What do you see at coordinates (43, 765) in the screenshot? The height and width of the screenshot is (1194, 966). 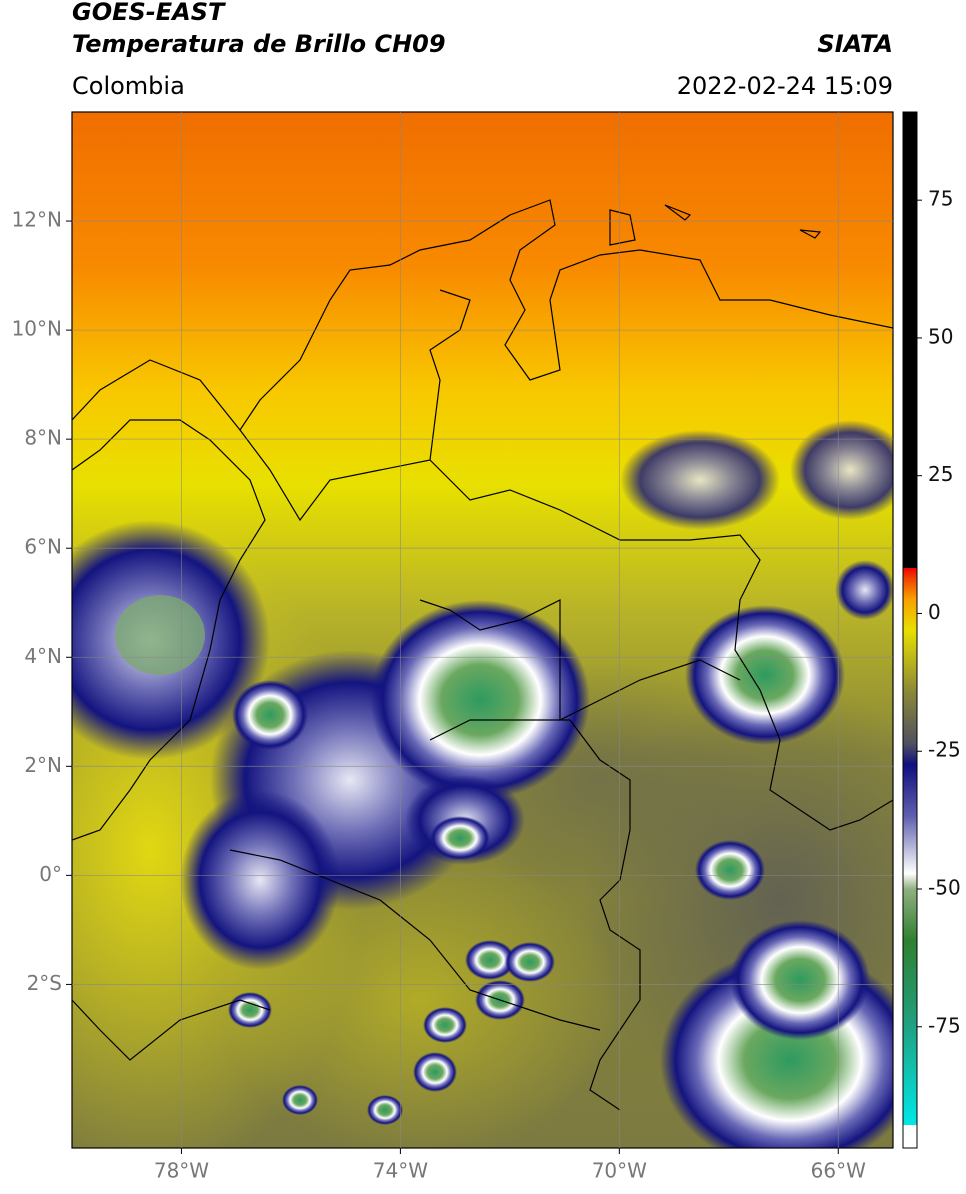 I see `lat-tick-label: 2°N` at bounding box center [43, 765].